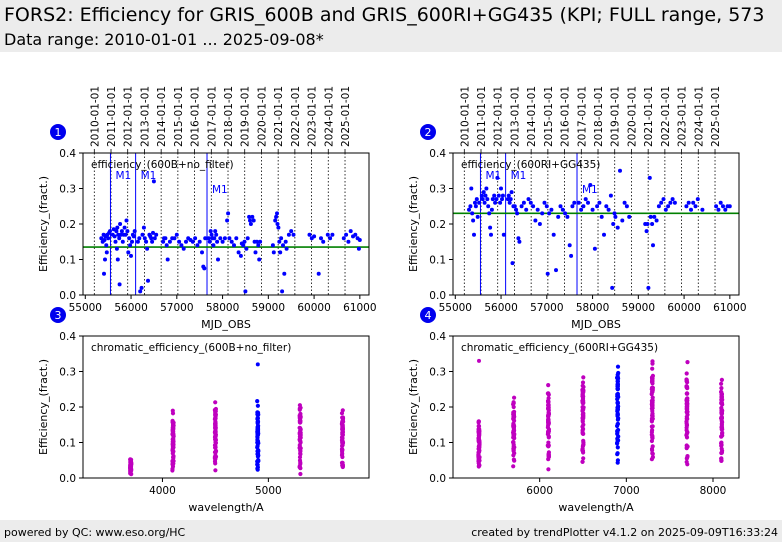  What do you see at coordinates (616, 116) in the screenshot?
I see `date-tick-label: 2019-01-01` at bounding box center [616, 116].